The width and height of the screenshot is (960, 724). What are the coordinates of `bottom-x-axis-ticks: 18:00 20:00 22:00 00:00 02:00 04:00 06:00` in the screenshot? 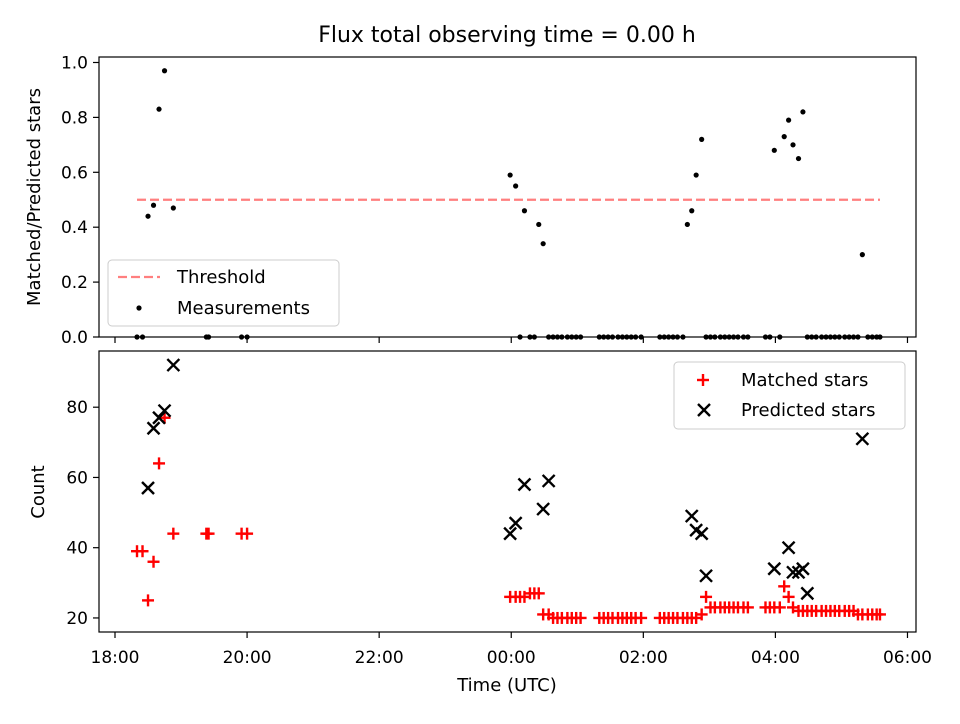 It's located at (511, 650).